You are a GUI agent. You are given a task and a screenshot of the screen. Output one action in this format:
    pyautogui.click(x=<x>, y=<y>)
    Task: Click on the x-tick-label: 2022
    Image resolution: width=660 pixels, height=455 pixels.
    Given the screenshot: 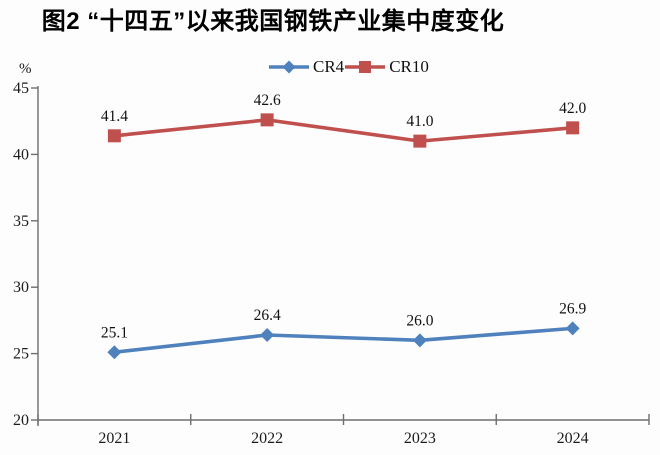 What is the action you would take?
    pyautogui.click(x=267, y=438)
    